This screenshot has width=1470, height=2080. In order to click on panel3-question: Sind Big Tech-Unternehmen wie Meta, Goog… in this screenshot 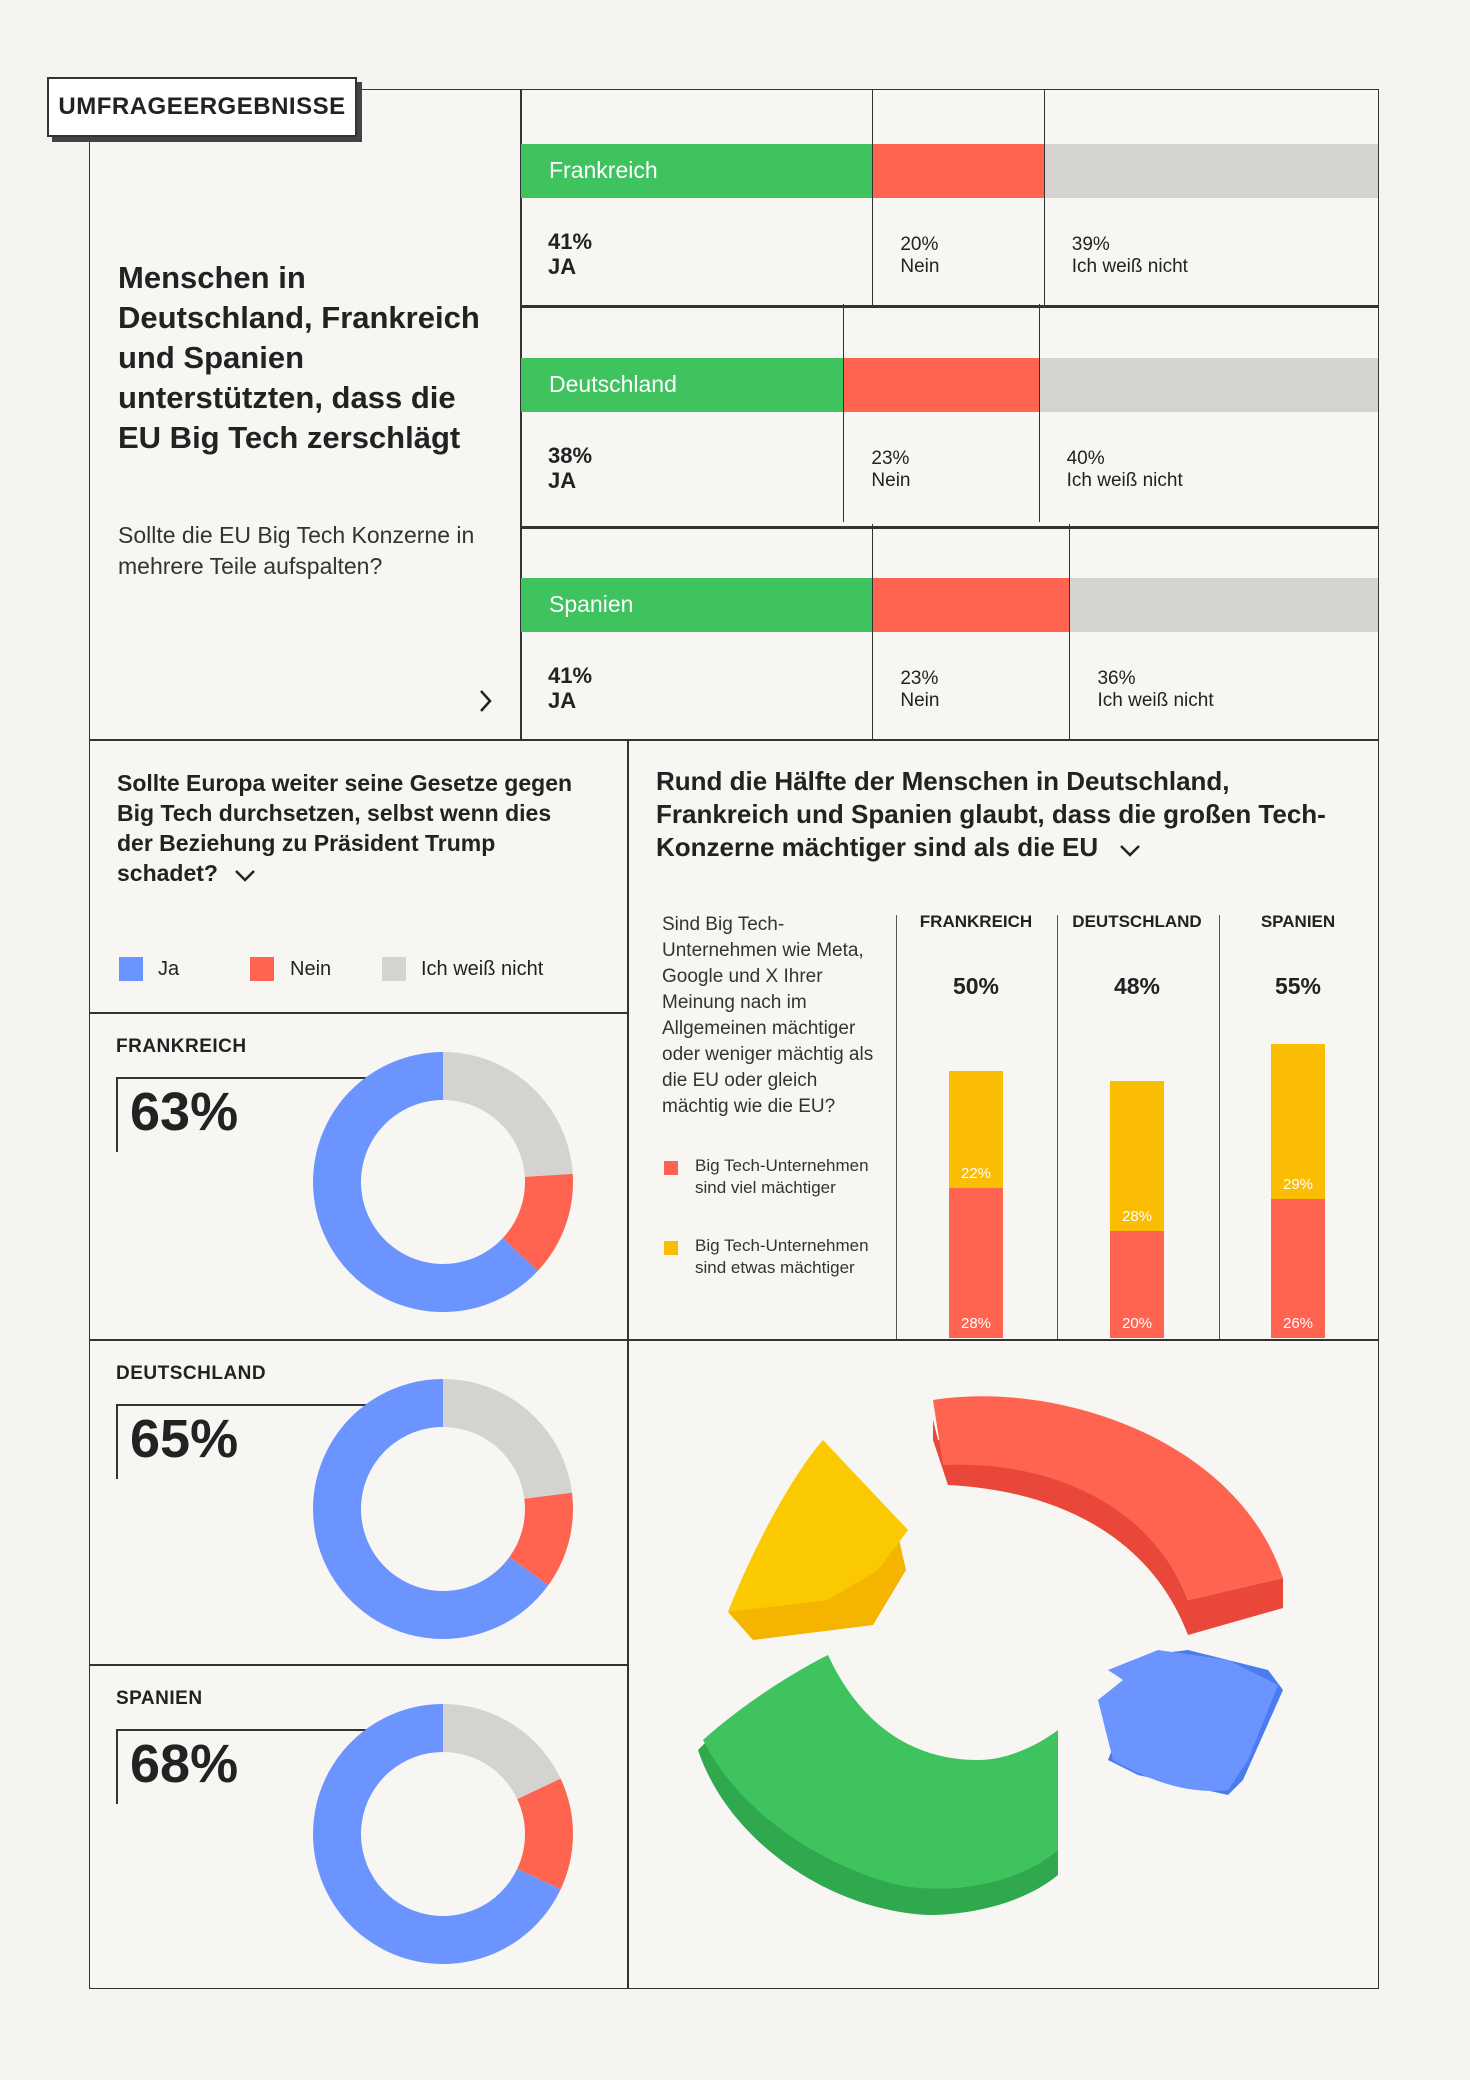, I will do `click(768, 1015)`.